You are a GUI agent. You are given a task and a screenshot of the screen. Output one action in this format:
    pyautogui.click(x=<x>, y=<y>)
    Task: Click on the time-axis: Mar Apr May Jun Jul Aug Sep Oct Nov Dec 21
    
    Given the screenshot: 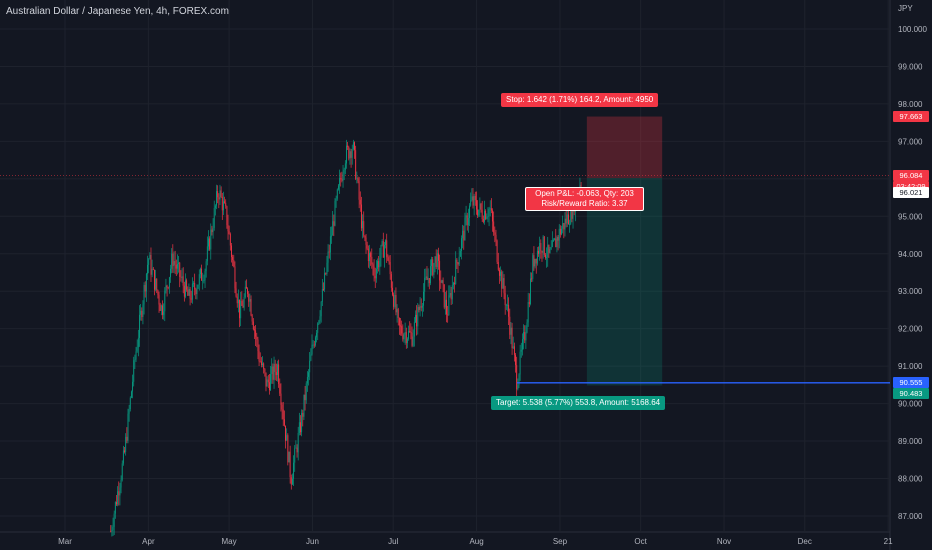 What is the action you would take?
    pyautogui.click(x=475, y=541)
    